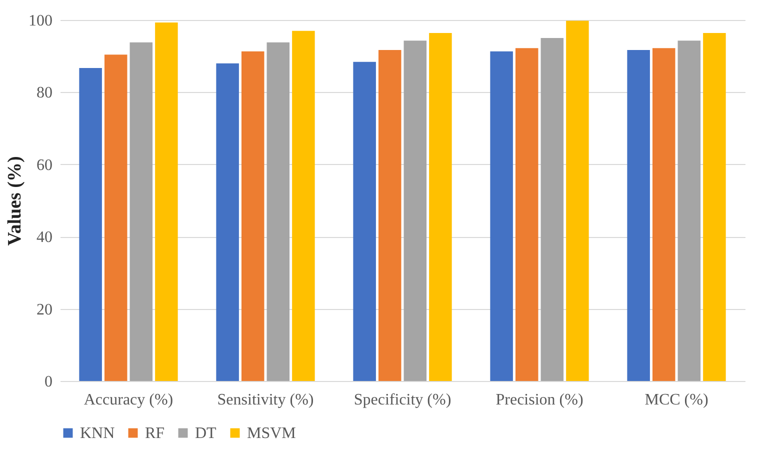  Describe the element at coordinates (155, 433) in the screenshot. I see `legend-label: RF` at that location.